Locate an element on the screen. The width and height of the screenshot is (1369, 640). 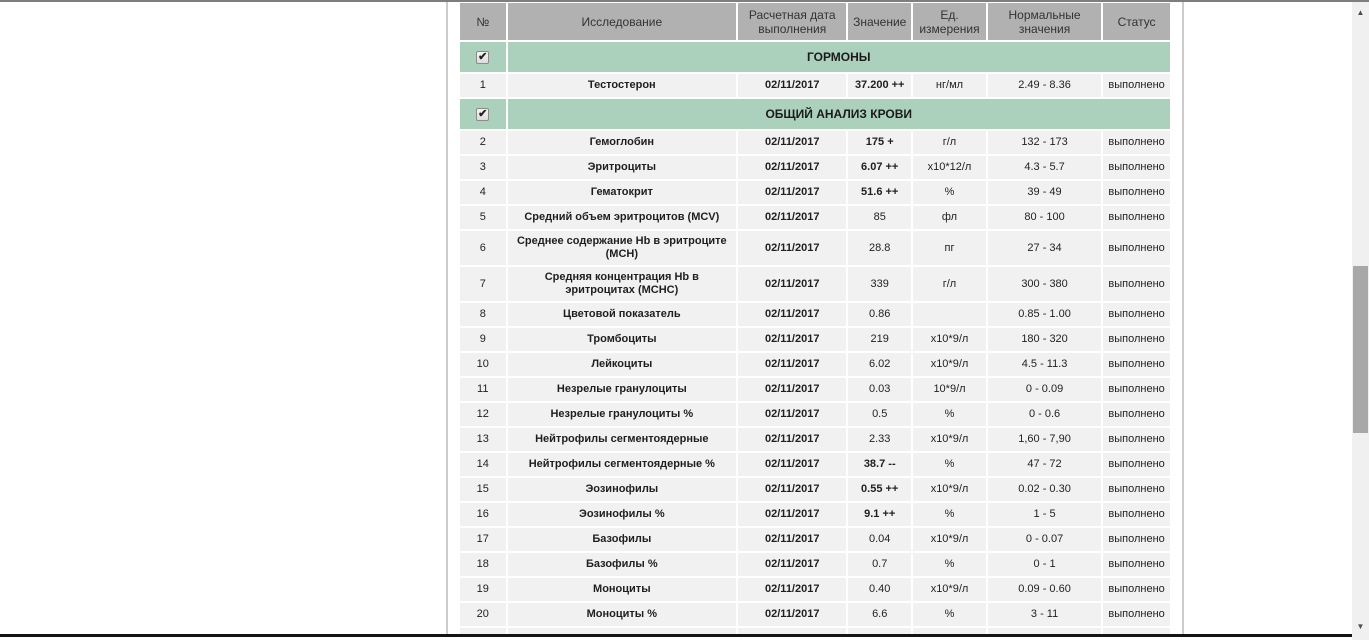
value-cell: 6.07 ++ is located at coordinates (880, 167).